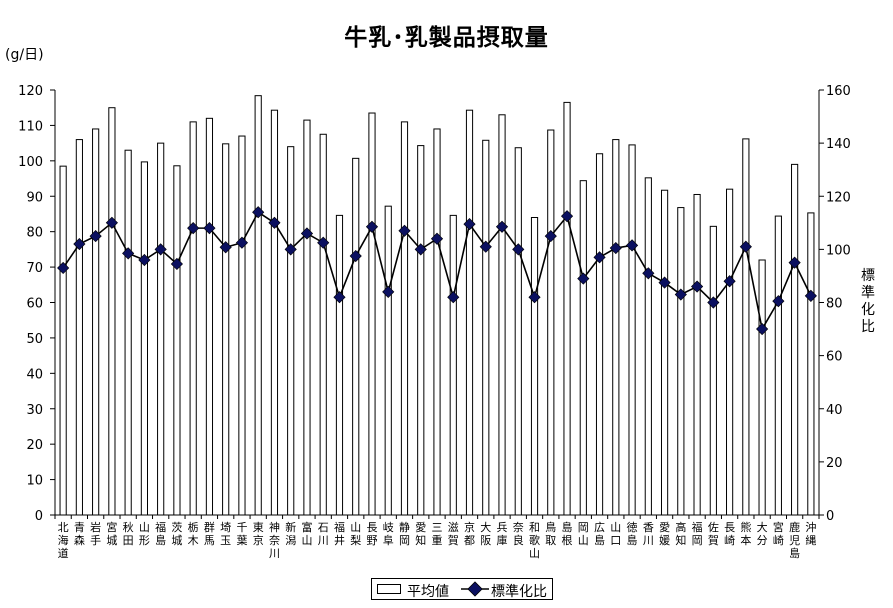 This screenshot has width=893, height=608. I want to click on category-label: 埼玉, so click(225, 533).